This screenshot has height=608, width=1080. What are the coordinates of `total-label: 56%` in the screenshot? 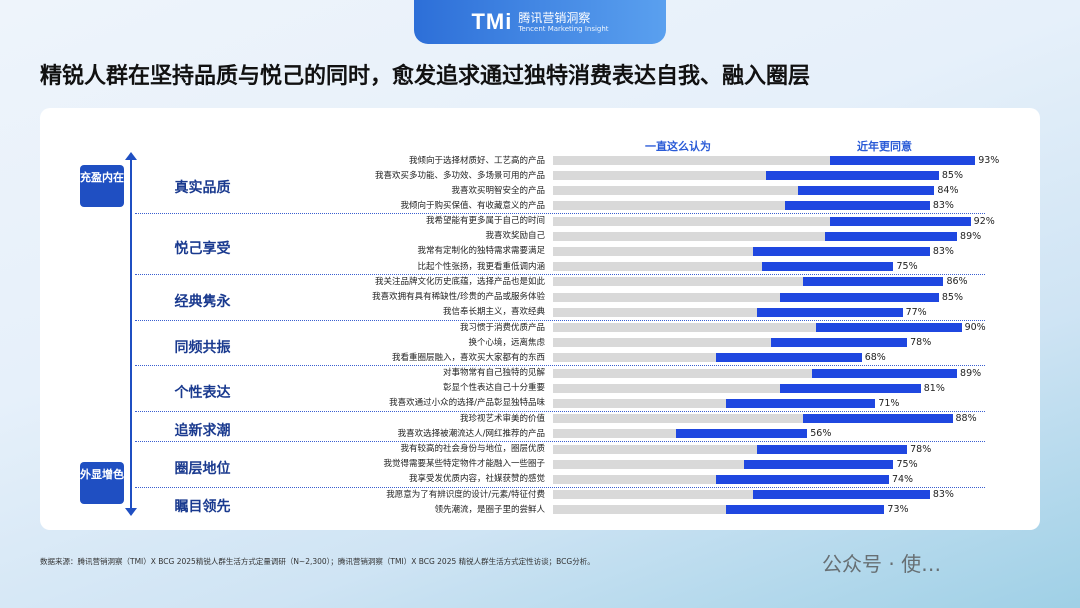 It's located at (821, 434).